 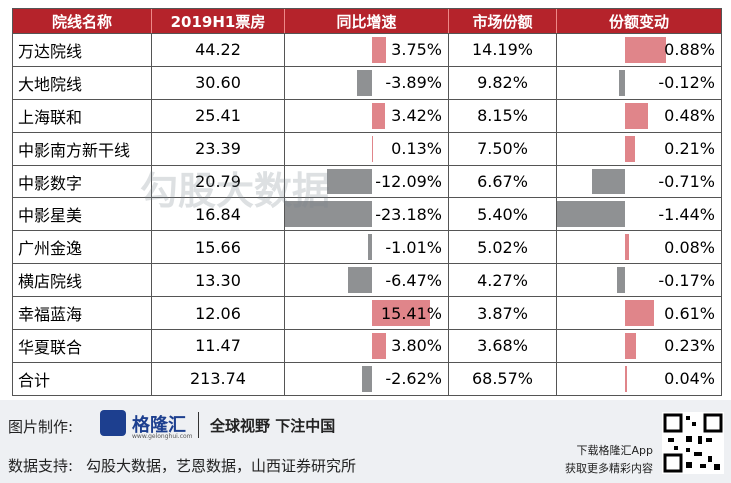 What do you see at coordinates (82, 83) in the screenshot?
I see `table-cell: 大地院线` at bounding box center [82, 83].